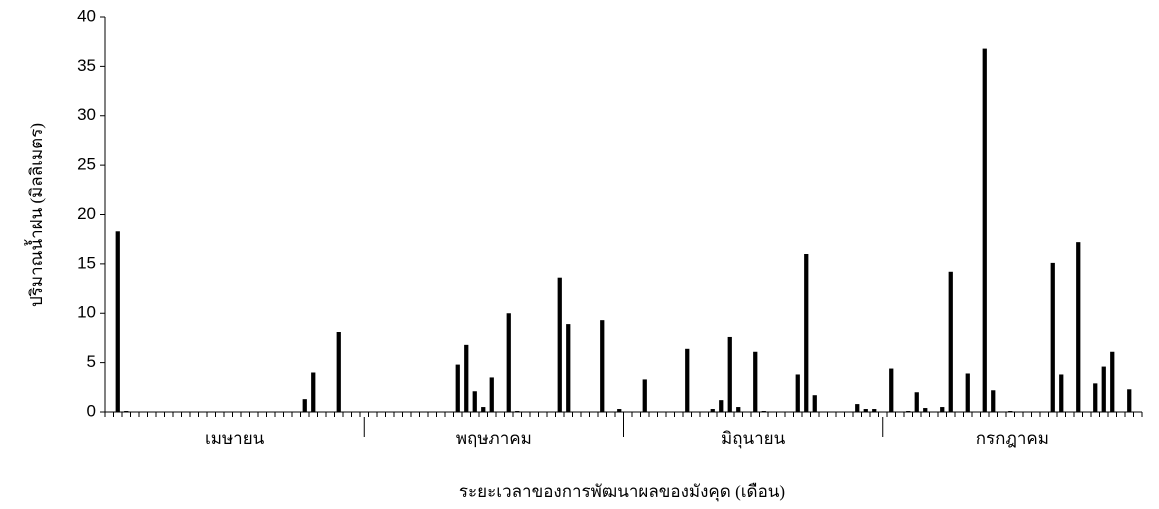 The height and width of the screenshot is (509, 1159). What do you see at coordinates (494, 438) in the screenshot?
I see `month-label: พฤษภาคม` at bounding box center [494, 438].